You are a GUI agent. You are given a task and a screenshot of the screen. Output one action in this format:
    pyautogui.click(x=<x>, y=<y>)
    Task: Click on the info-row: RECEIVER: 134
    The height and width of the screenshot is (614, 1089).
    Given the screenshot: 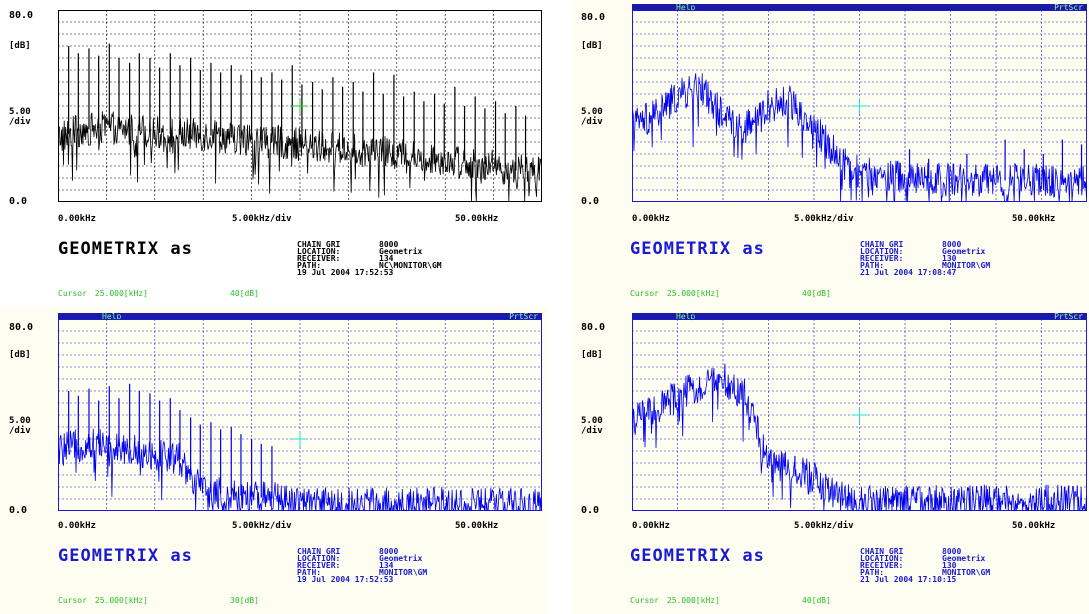 What is the action you would take?
    pyautogui.click(x=362, y=565)
    